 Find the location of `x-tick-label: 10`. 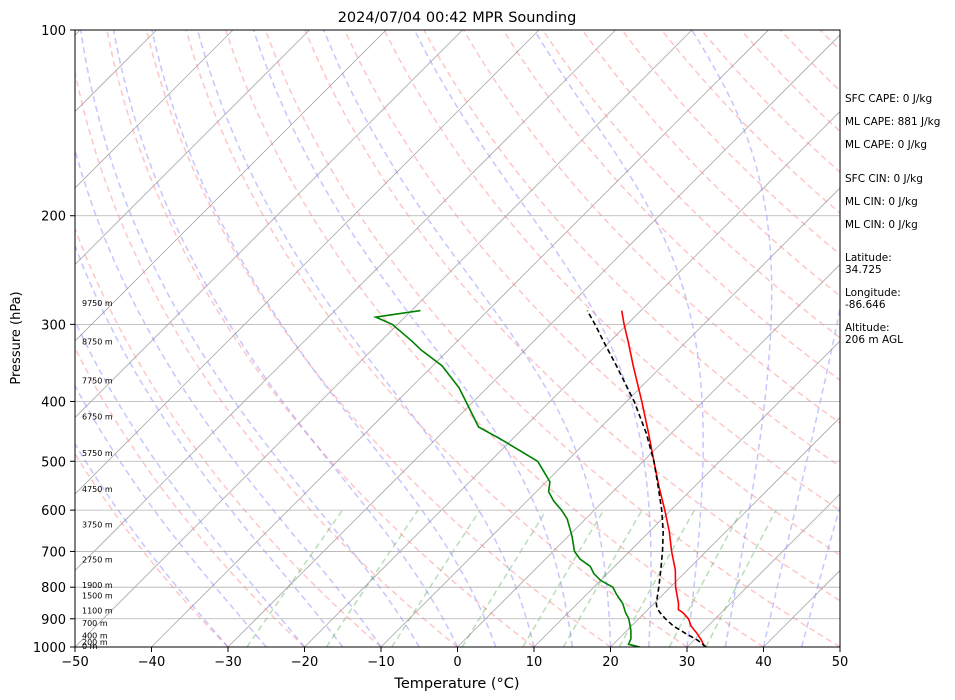

x-tick-label: 10 is located at coordinates (534, 662).